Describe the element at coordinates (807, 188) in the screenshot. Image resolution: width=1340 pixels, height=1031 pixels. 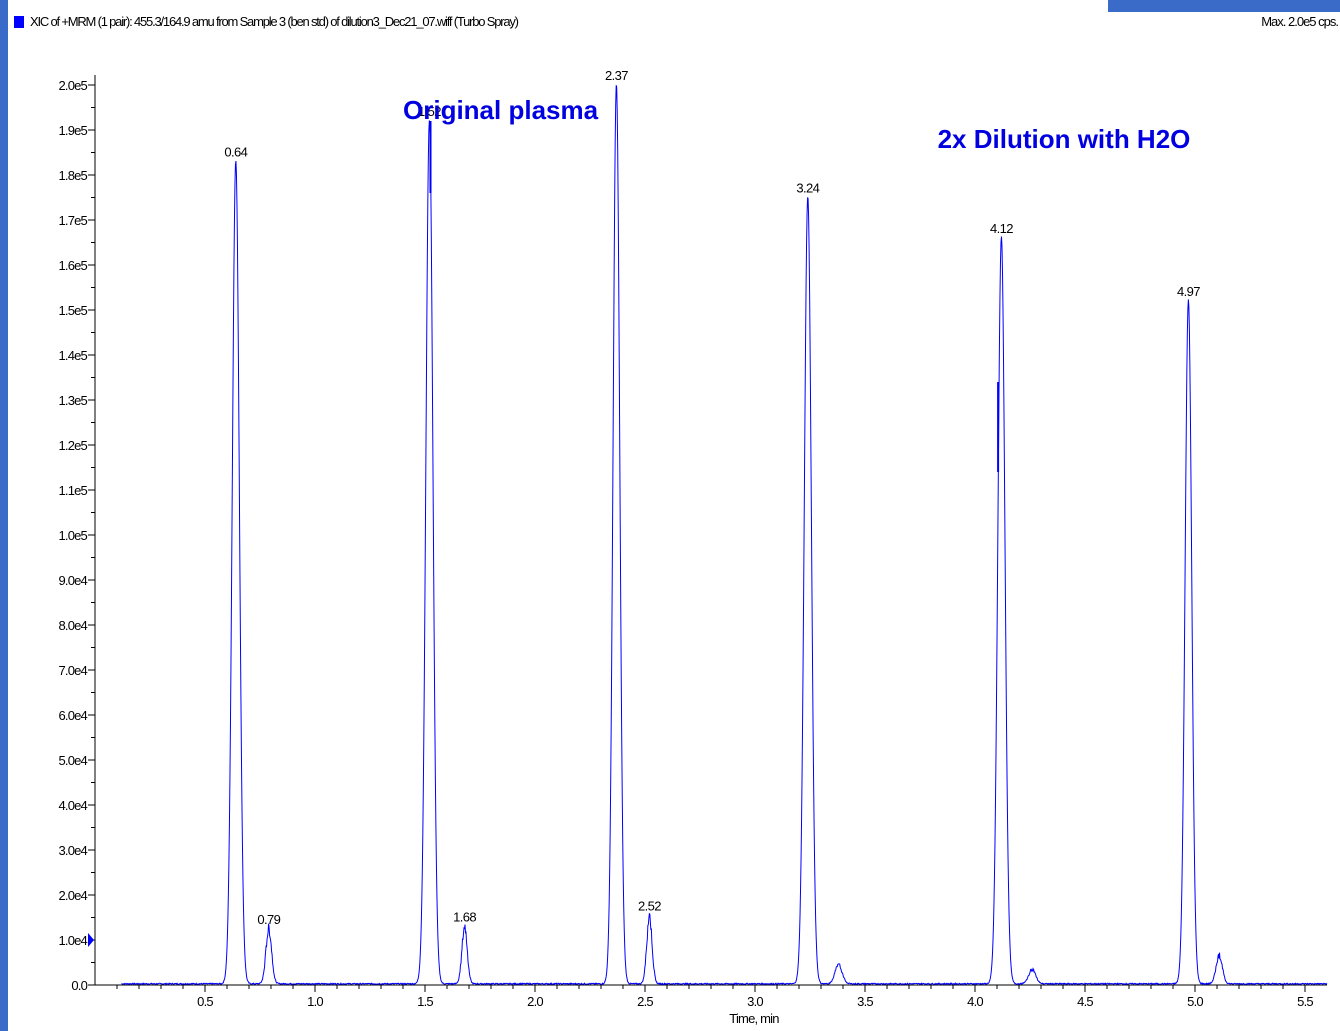
I see `peak-label: 3.24` at that location.